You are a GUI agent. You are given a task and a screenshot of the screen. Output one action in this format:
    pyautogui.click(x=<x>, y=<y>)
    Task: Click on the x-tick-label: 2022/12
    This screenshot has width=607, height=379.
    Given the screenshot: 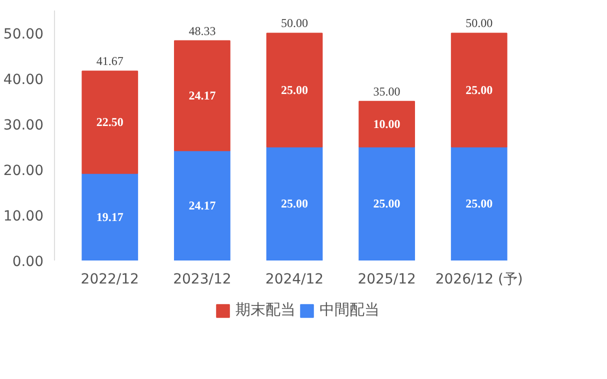 What is the action you would take?
    pyautogui.click(x=109, y=280)
    